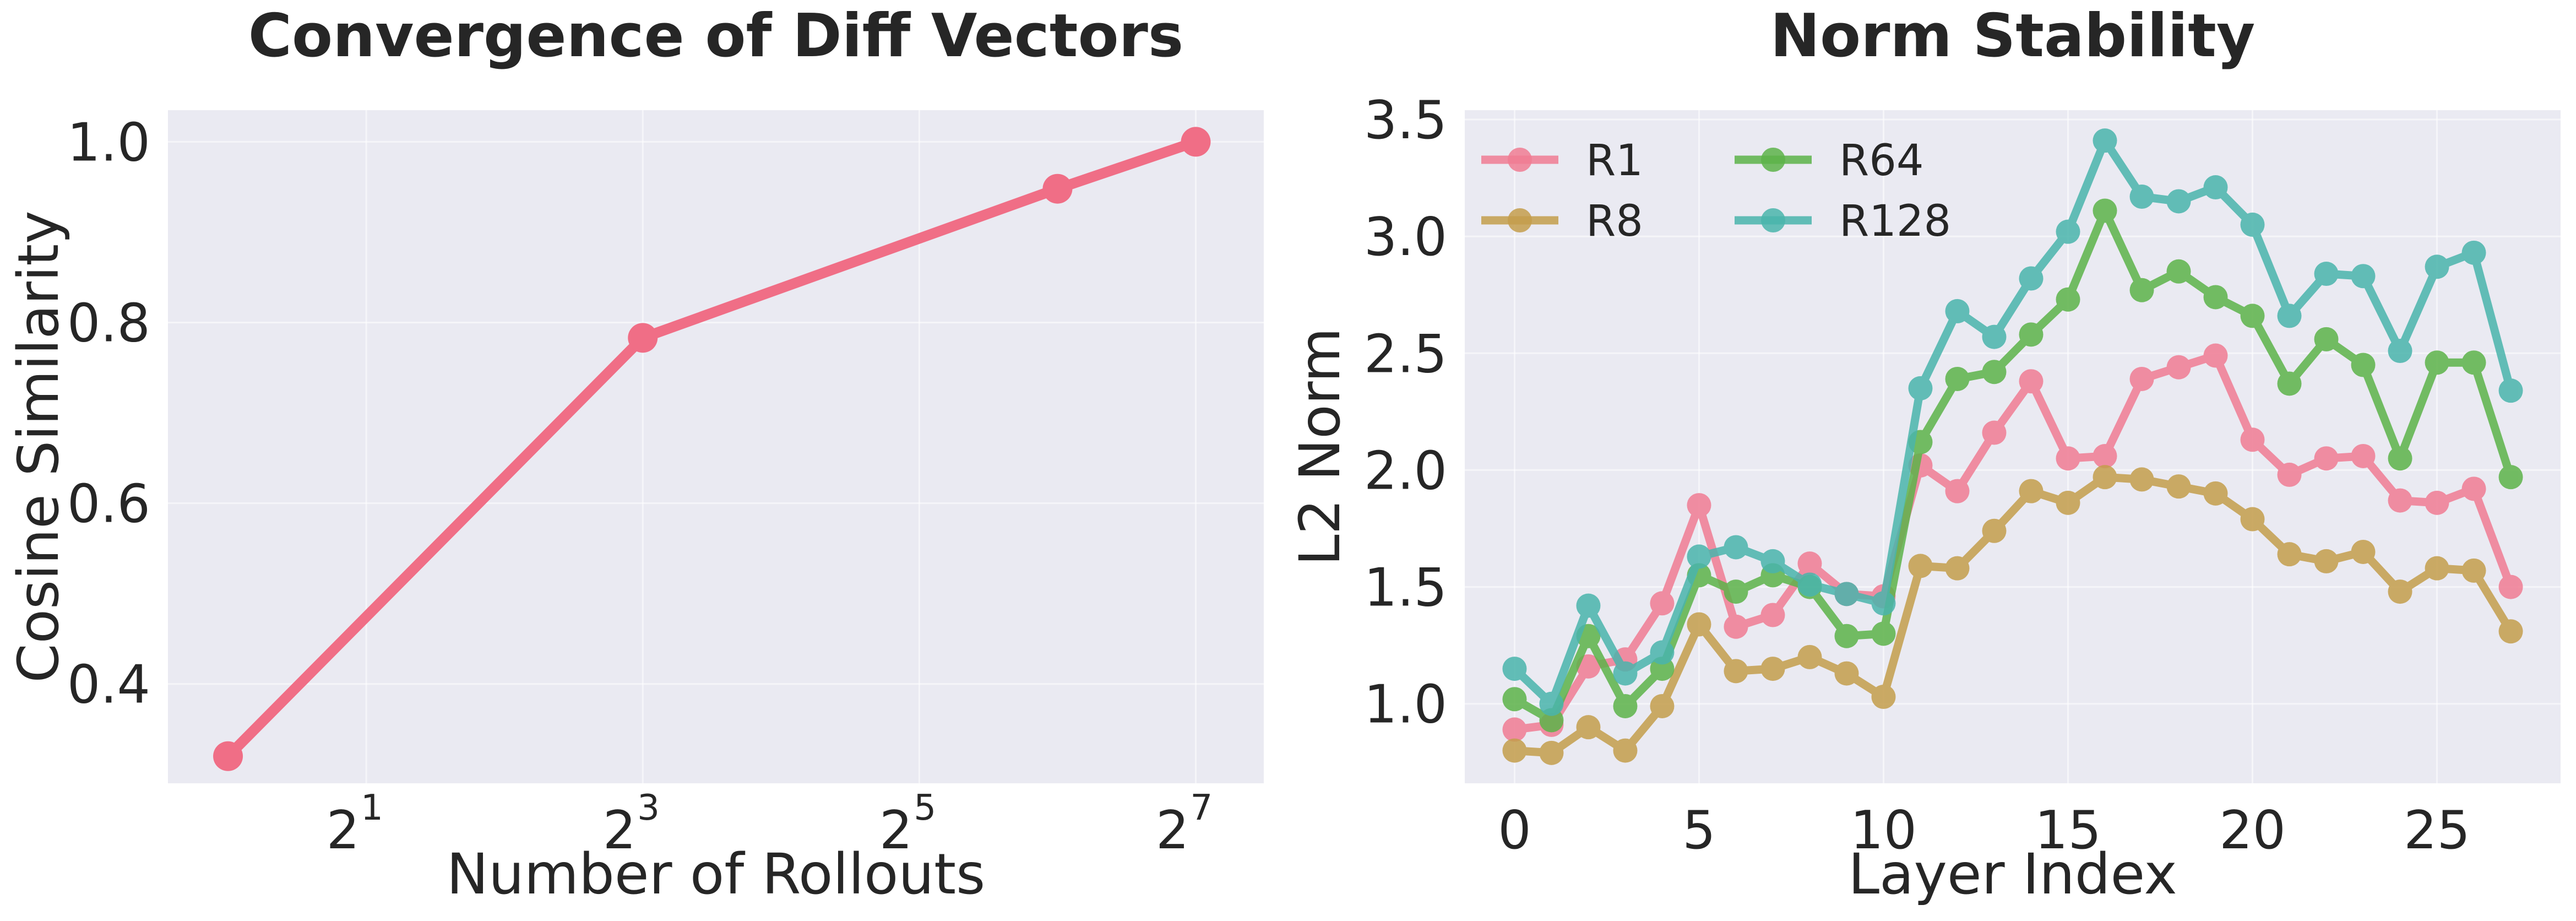 The width and height of the screenshot is (2576, 921). Describe the element at coordinates (1773, 160) in the screenshot. I see `legend-swatch-marker` at that location.